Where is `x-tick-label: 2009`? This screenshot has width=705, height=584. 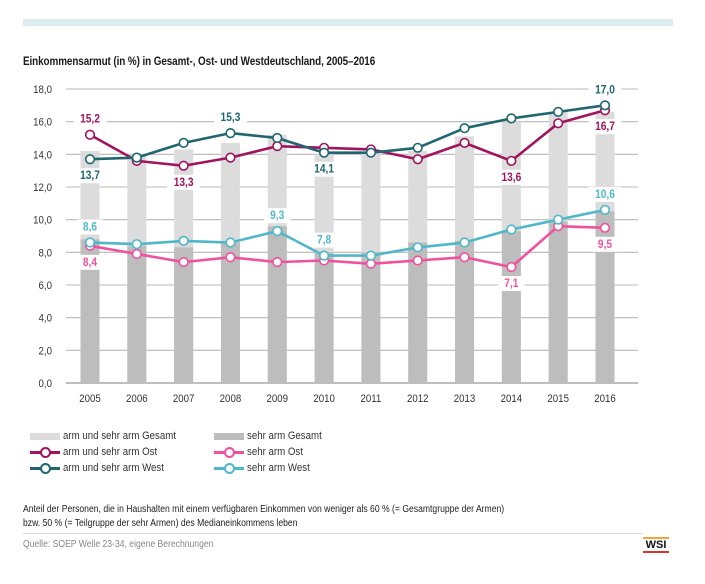
x-tick-label: 2009 is located at coordinates (278, 400).